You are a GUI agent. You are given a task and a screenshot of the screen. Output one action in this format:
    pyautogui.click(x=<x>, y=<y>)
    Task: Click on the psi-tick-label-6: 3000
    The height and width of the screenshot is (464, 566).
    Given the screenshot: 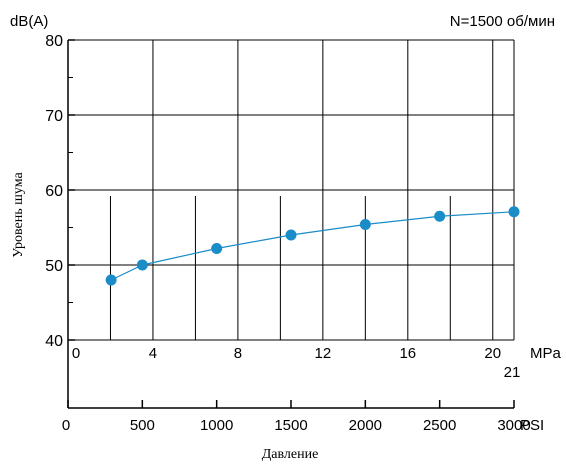 What is the action you would take?
    pyautogui.click(x=513, y=425)
    